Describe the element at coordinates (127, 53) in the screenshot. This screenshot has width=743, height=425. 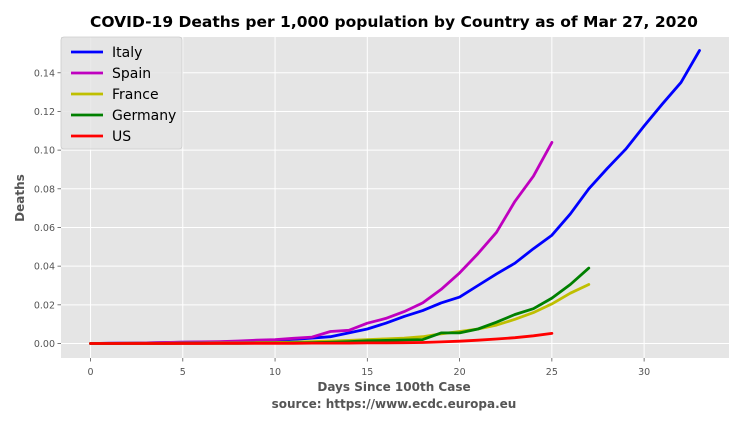
I see `legend-label-italy: Italy` at that location.